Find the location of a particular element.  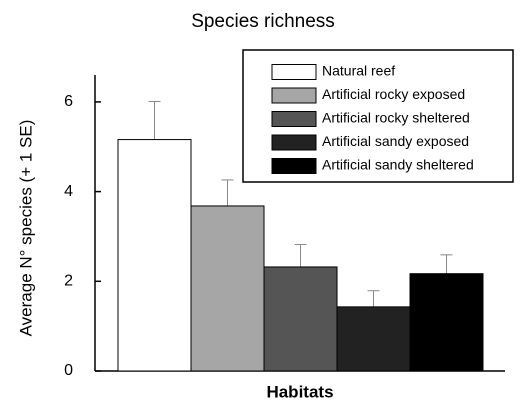

y-tick-label: 6 is located at coordinates (68, 101).